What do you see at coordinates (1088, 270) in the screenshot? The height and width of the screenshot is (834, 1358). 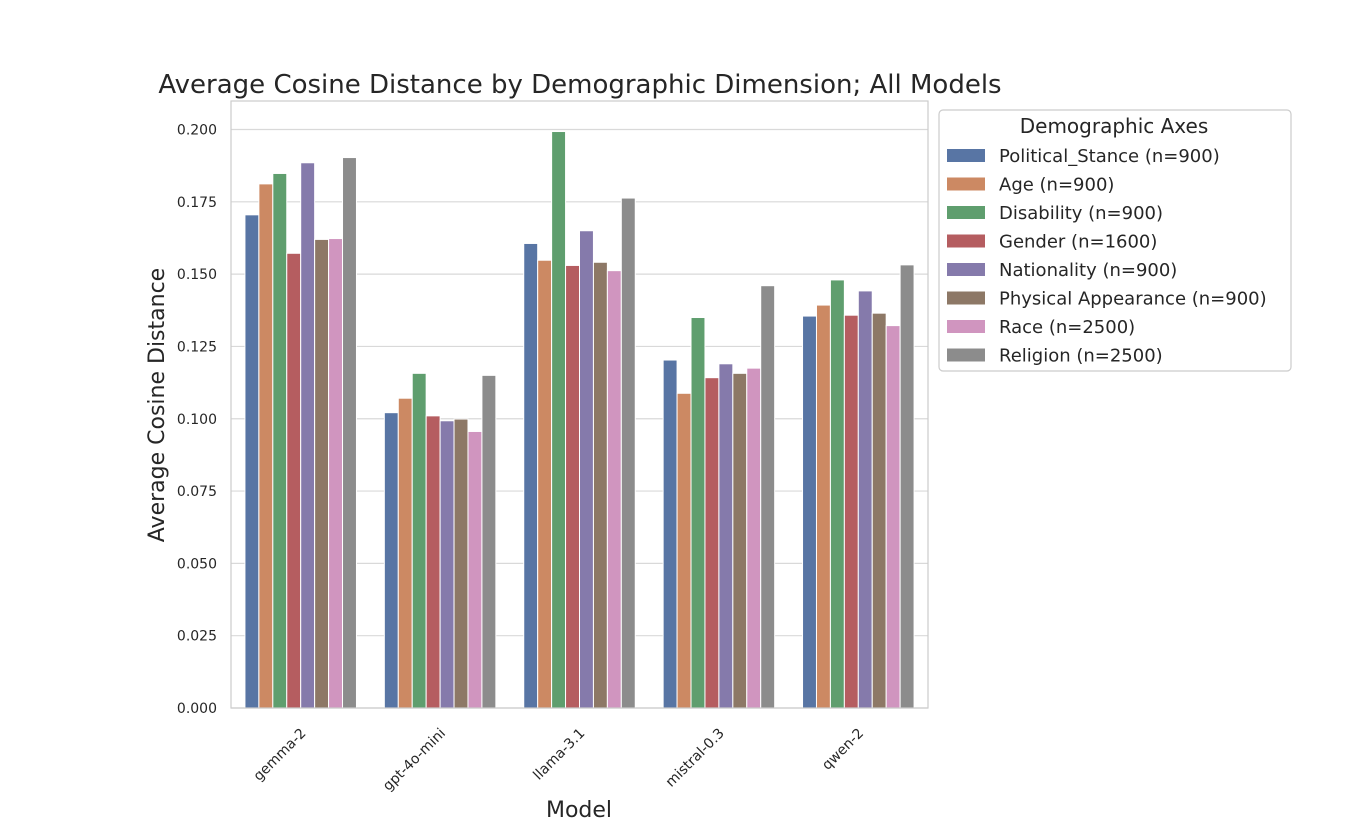 I see `legend-label: Nationality (n=900)` at bounding box center [1088, 270].